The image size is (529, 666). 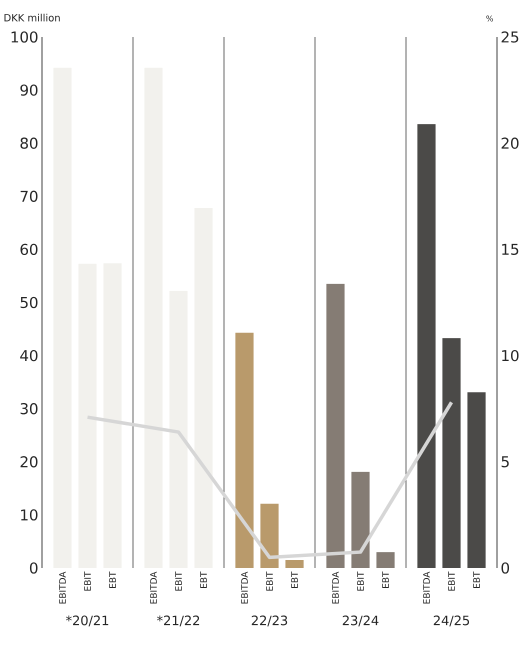 I want to click on y2-tick-label: 20, so click(x=510, y=143).